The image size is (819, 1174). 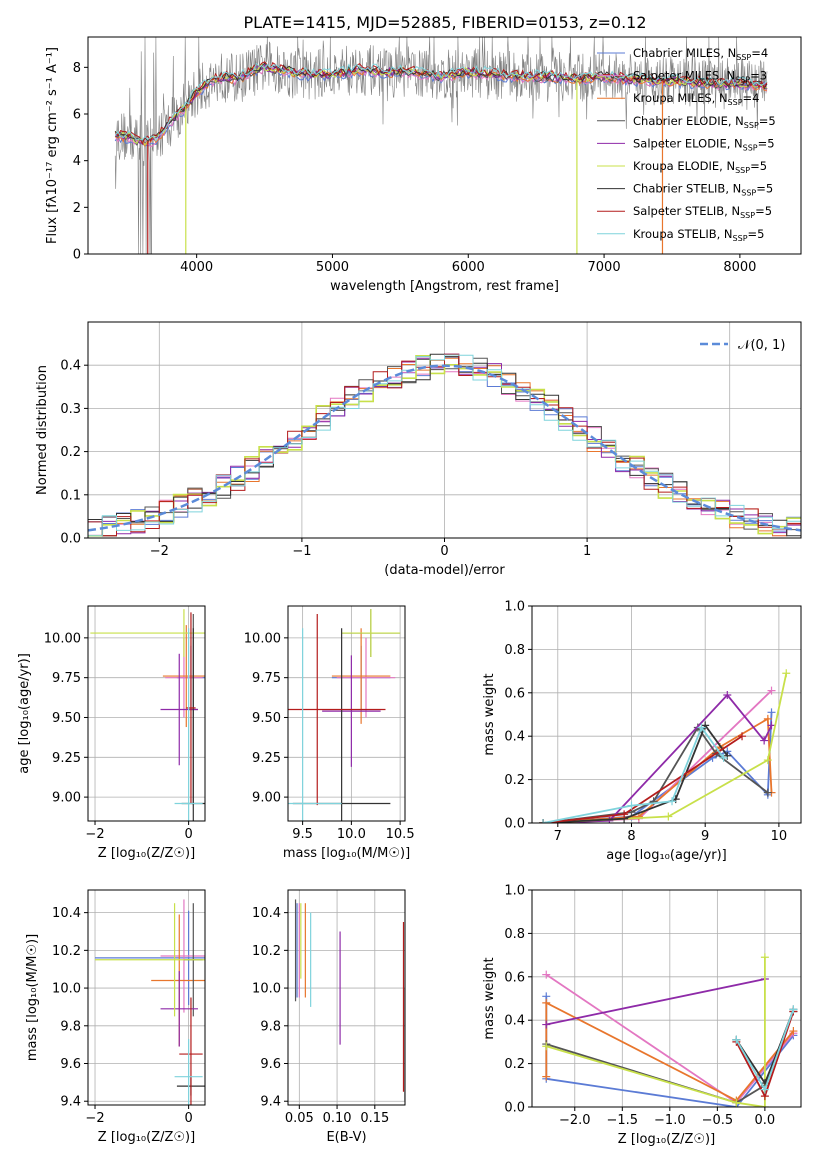 I want to click on y-axis-label: age [log₁₀(age/yr)], so click(x=24, y=713).